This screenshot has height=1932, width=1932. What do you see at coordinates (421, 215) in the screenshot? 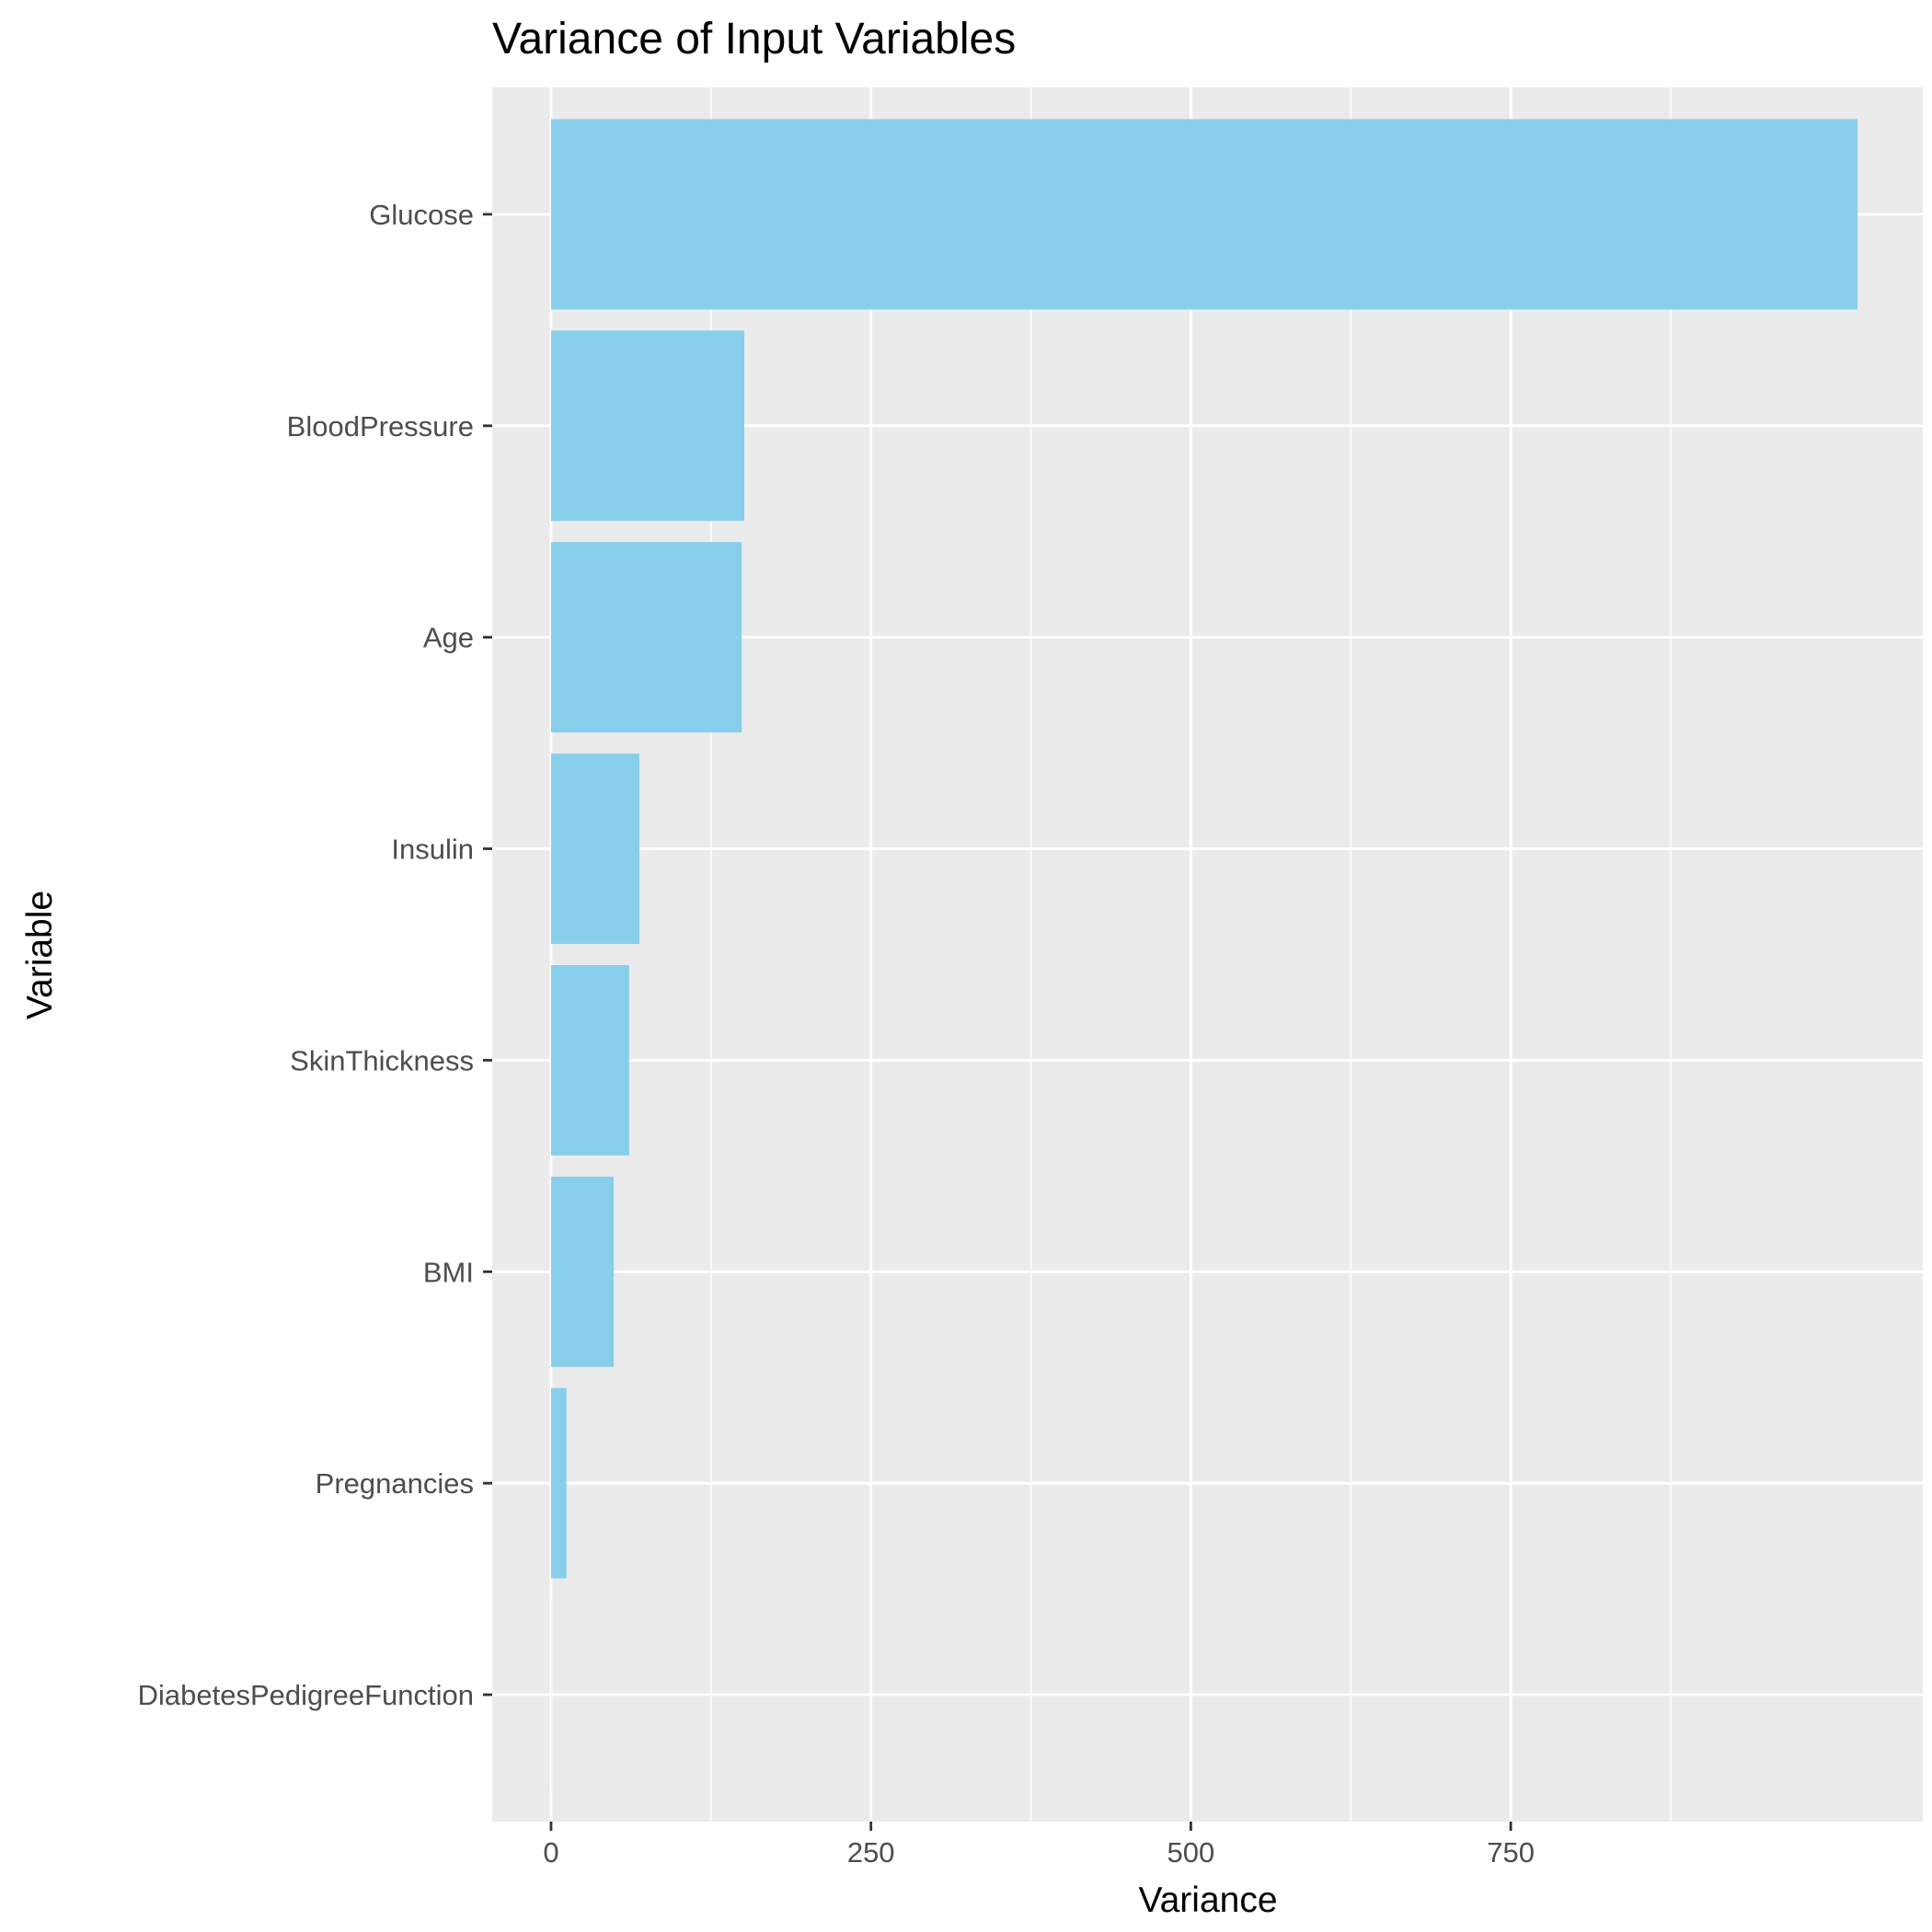
I see `y-tick-label: Glucose` at bounding box center [421, 215].